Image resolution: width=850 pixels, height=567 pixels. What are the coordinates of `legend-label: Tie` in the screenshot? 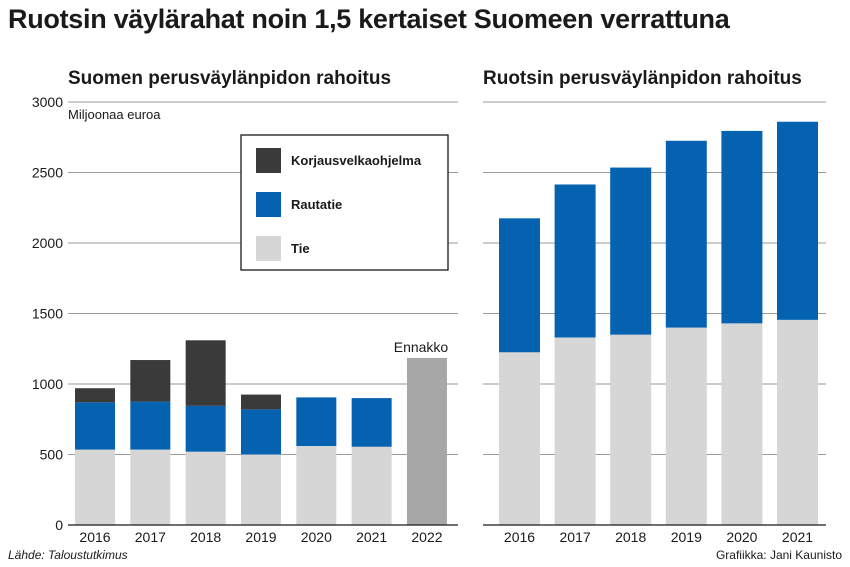 It's located at (300, 248).